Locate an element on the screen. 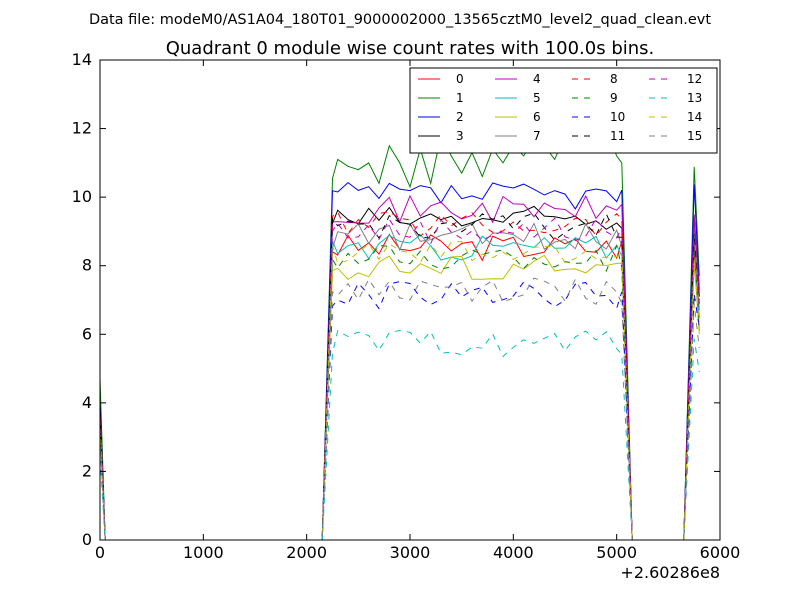  y-tick-label: 10 is located at coordinates (82, 196).